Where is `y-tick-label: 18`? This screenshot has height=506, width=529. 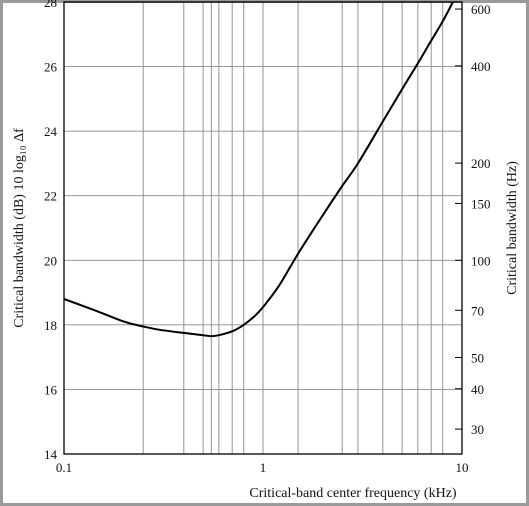 y-tick-label: 18 is located at coordinates (50, 325).